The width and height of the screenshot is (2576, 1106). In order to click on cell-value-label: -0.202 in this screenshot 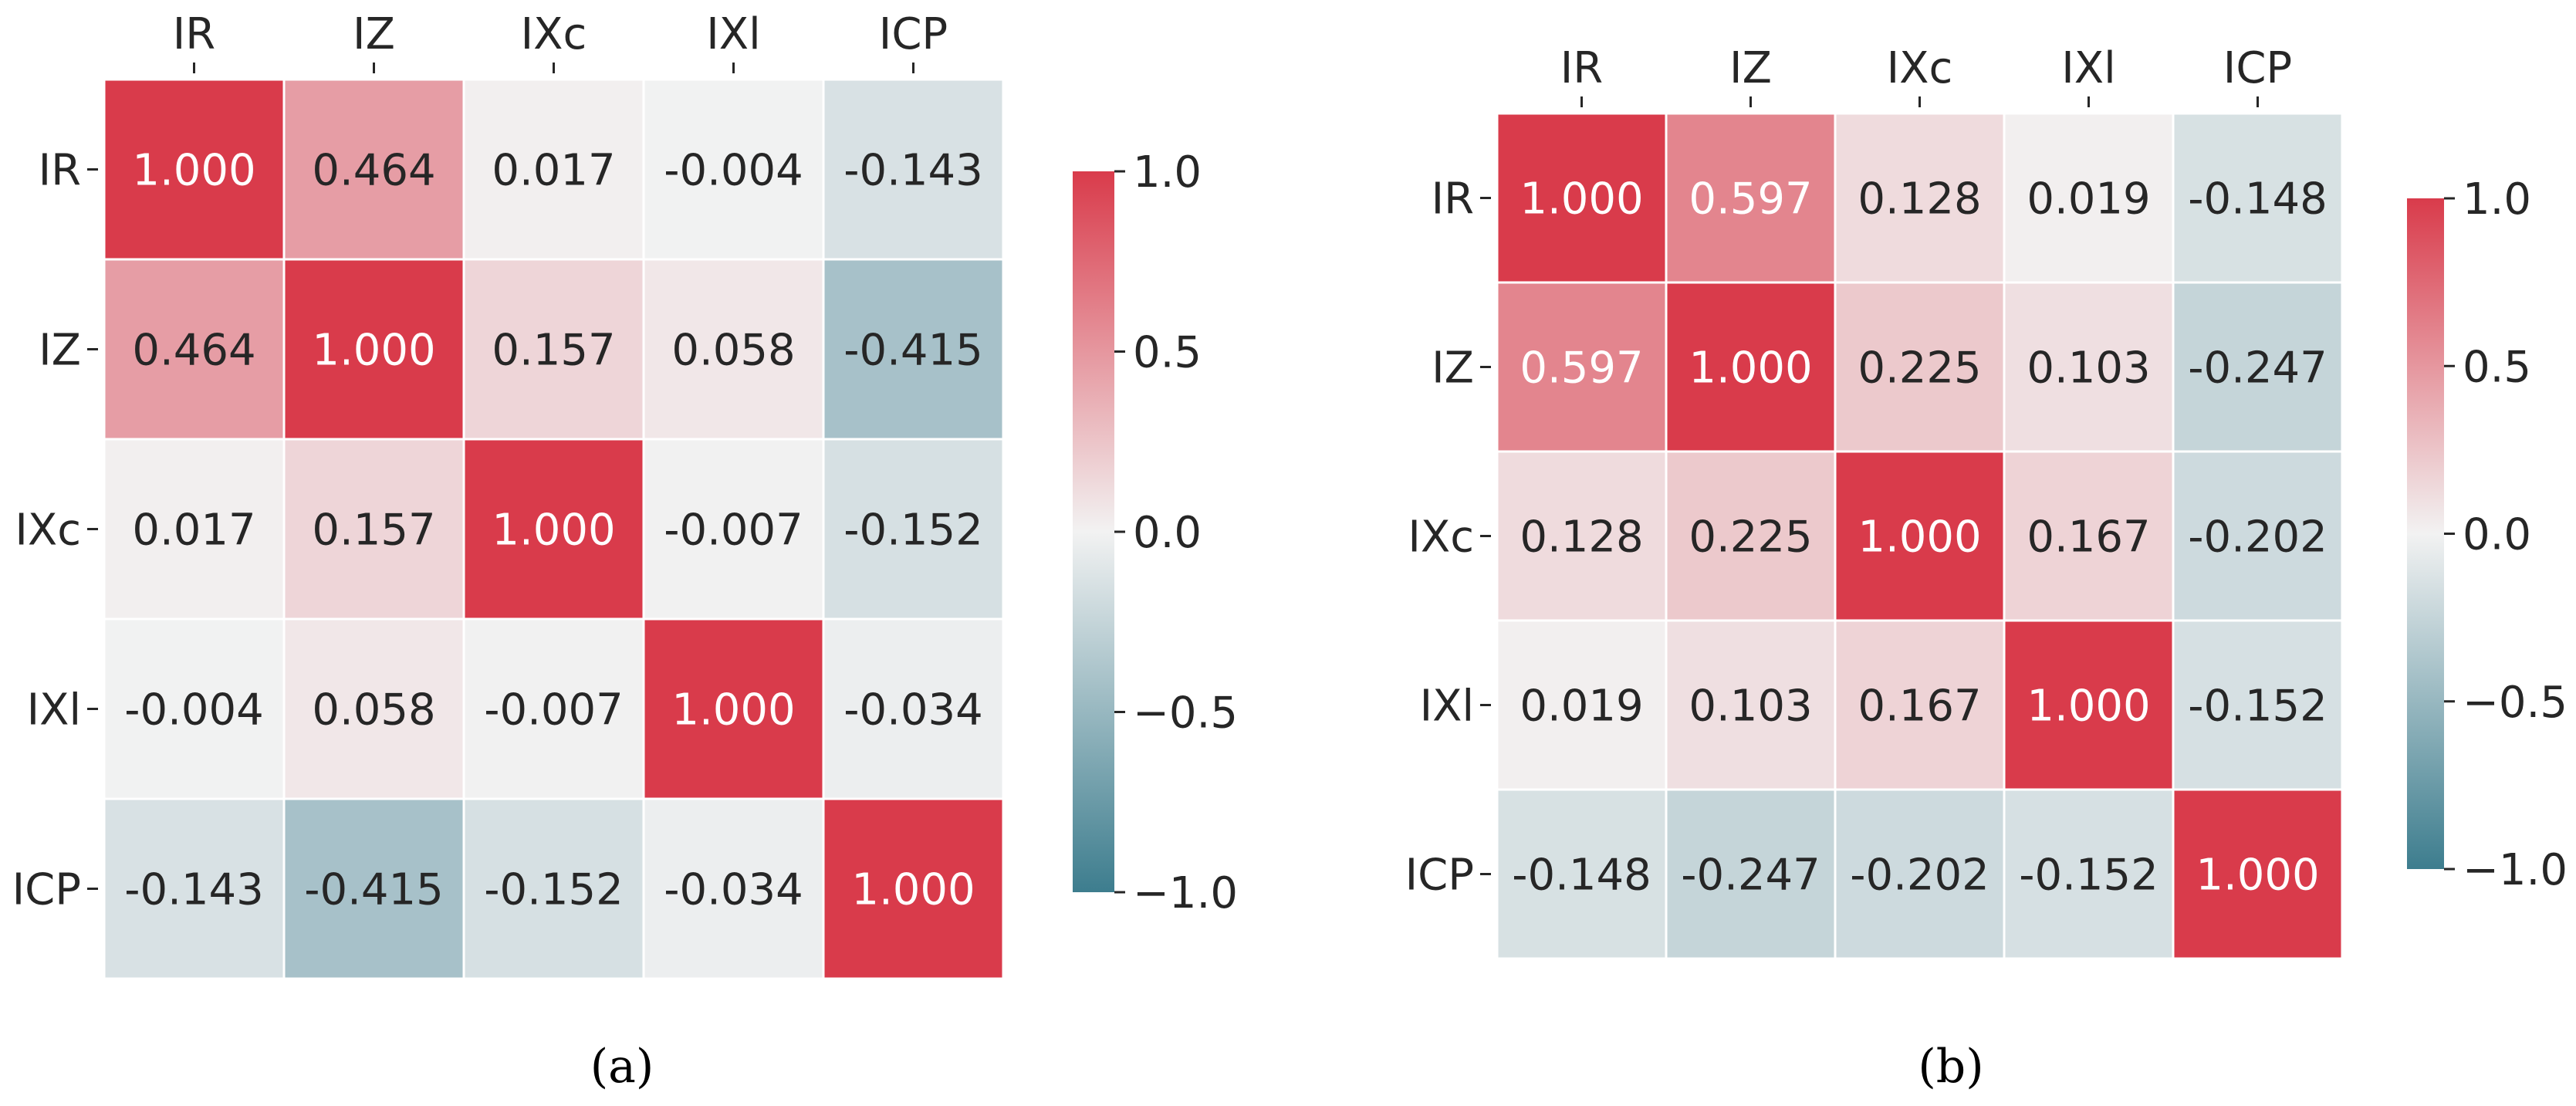, I will do `click(2258, 537)`.